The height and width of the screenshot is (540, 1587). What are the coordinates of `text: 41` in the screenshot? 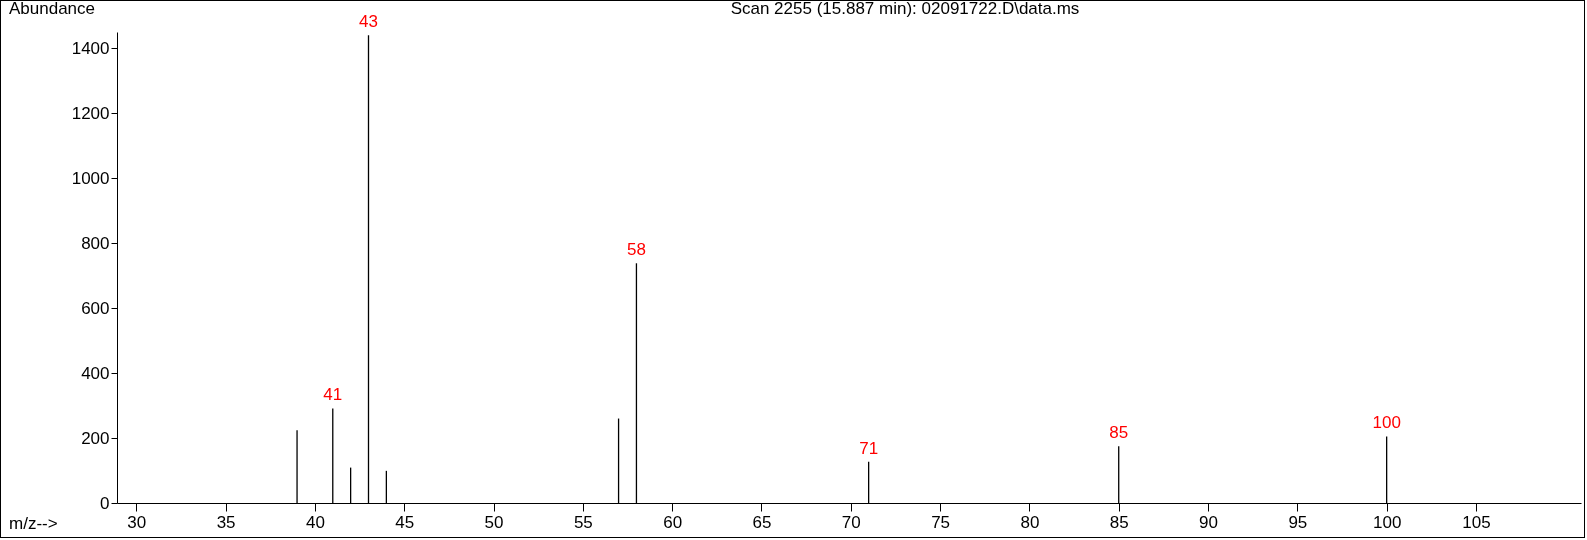 It's located at (333, 395).